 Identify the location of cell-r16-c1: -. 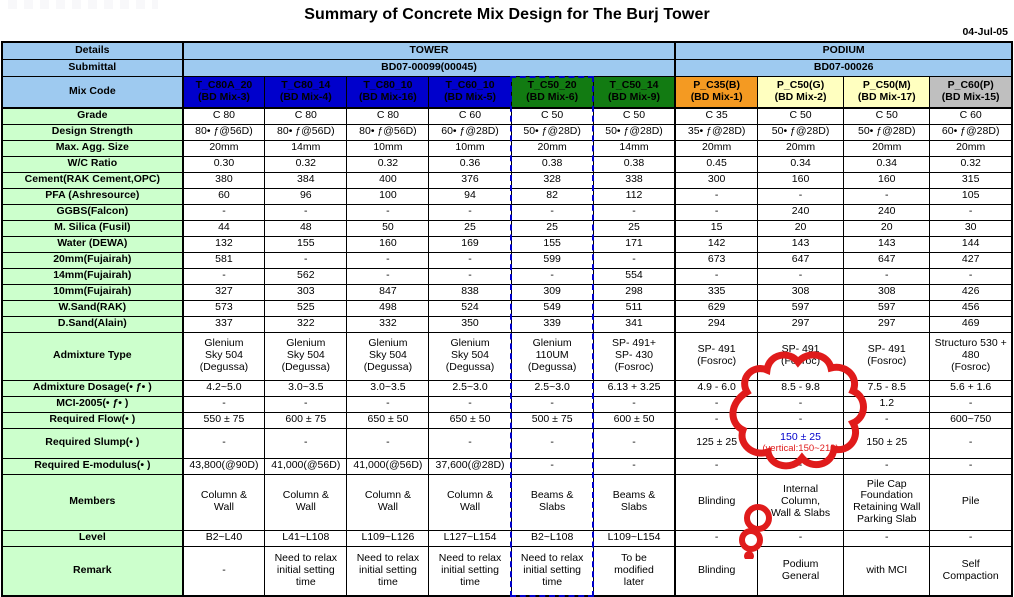
(306, 404).